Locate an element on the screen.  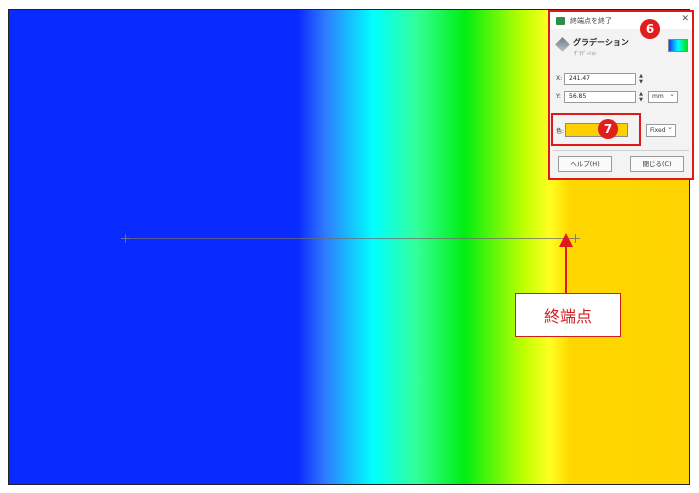
x-field-row: X: 241.47 ▲ ▼ is located at coordinates (622, 78).